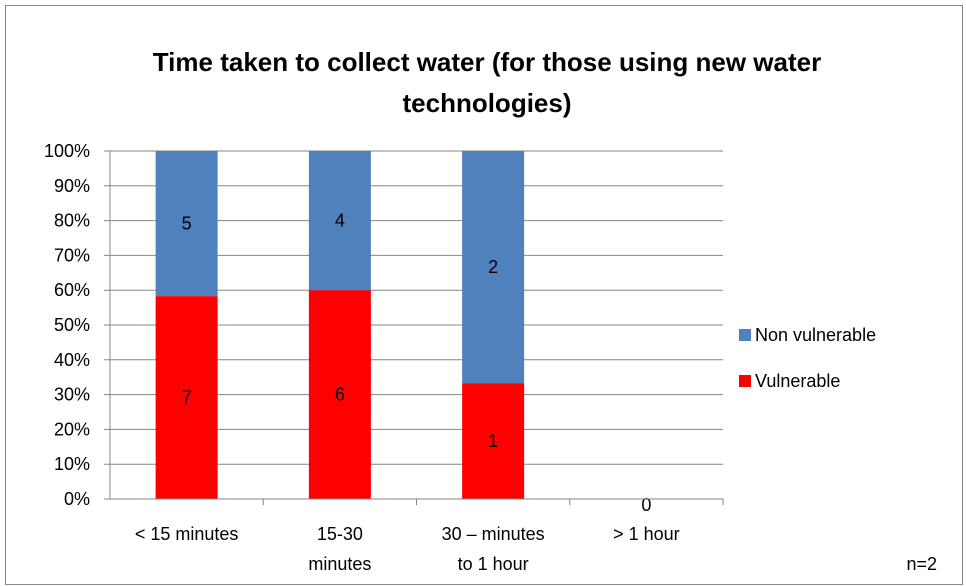 The width and height of the screenshot is (966, 587). Describe the element at coordinates (72, 221) in the screenshot. I see `y-tick-label: 80%` at that location.